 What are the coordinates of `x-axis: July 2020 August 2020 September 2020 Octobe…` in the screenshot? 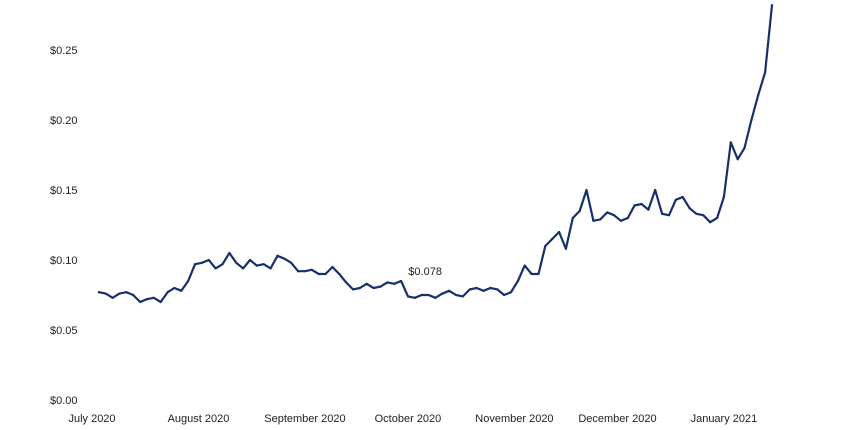 It's located at (412, 419).